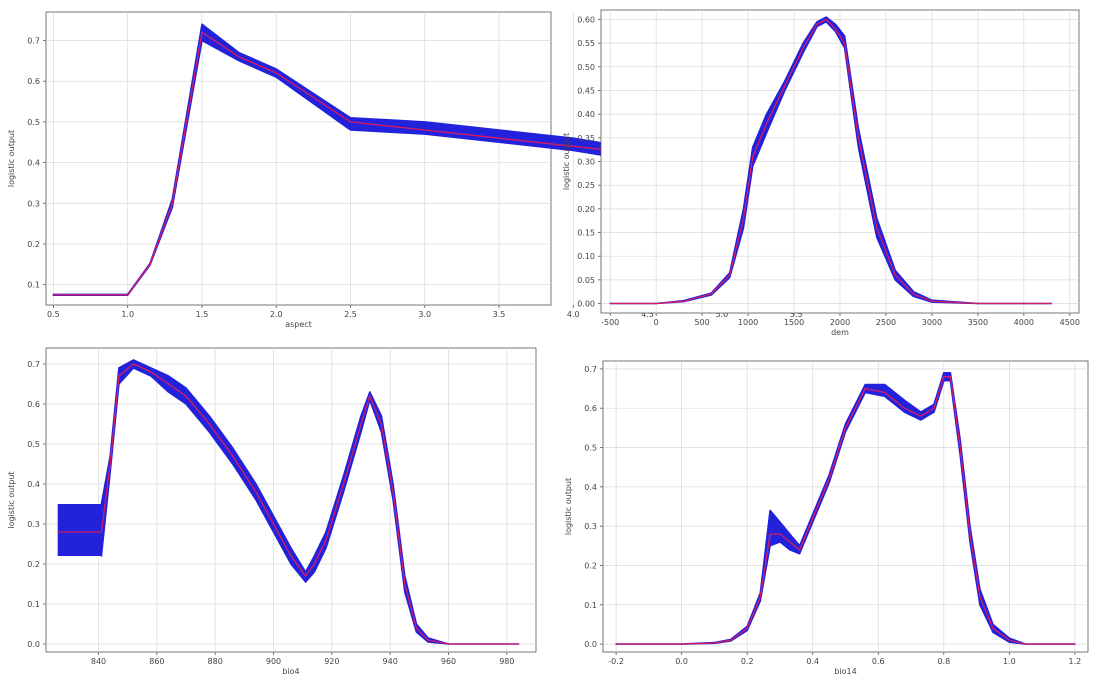 The width and height of the screenshot is (1096, 687). Describe the element at coordinates (586, 67) in the screenshot. I see `y-tick-label: 0.50` at that location.